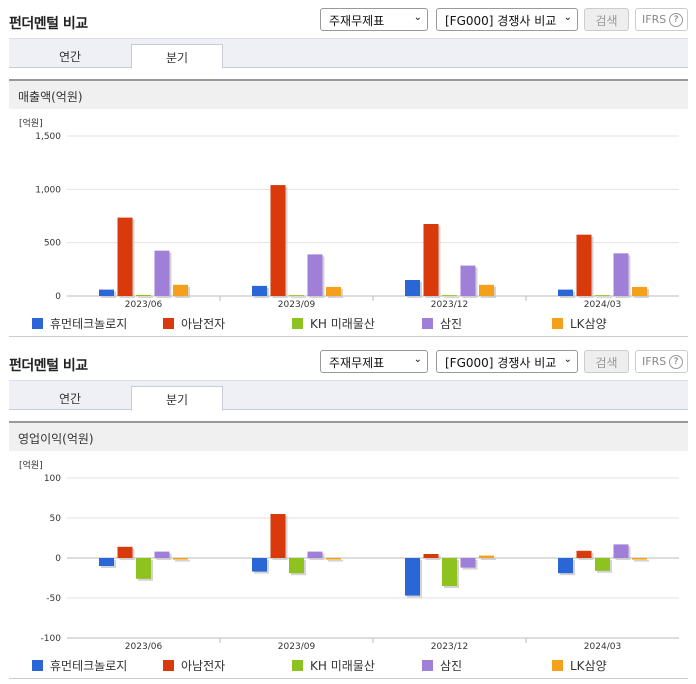 The height and width of the screenshot is (684, 696). I want to click on y-tick-label: 500, so click(52, 244).